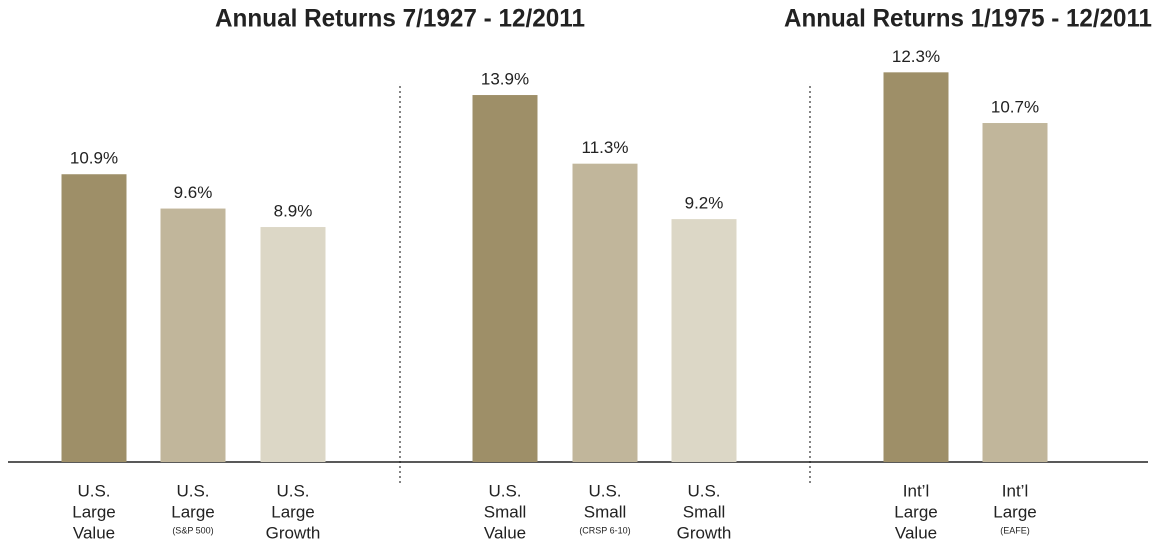 The image size is (1159, 548). I want to click on value-label: 9.2%, so click(704, 203).